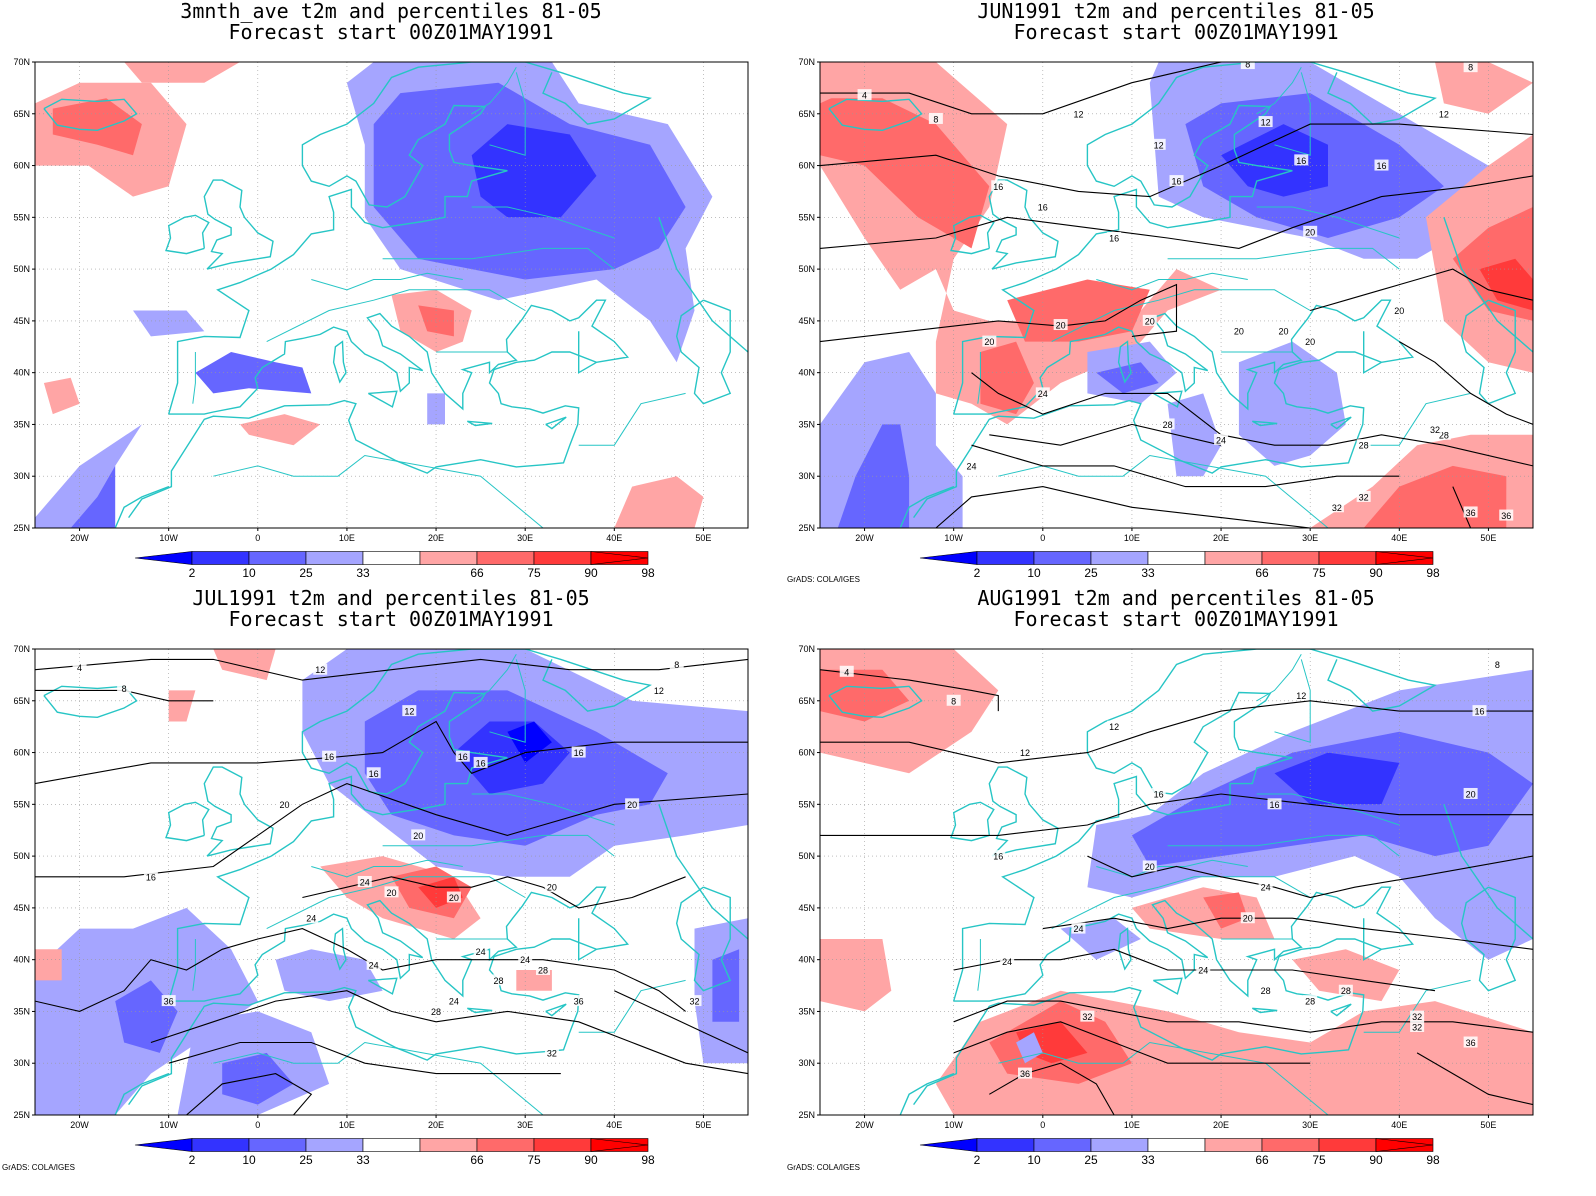 The height and width of the screenshot is (1196, 1596). Describe the element at coordinates (525, 538) in the screenshot. I see `lon-label: 30E` at that location.